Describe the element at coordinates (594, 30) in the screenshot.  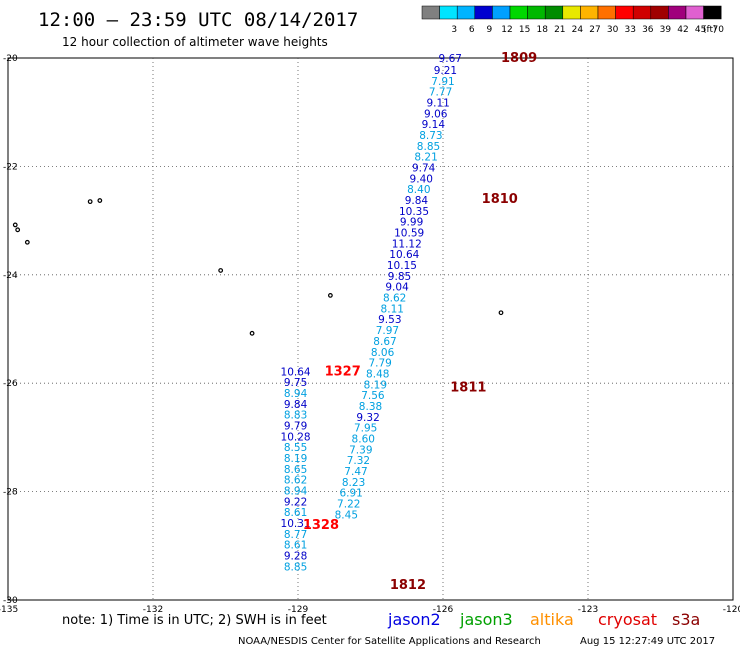
I see `legend-tick-label: 27` at that location.